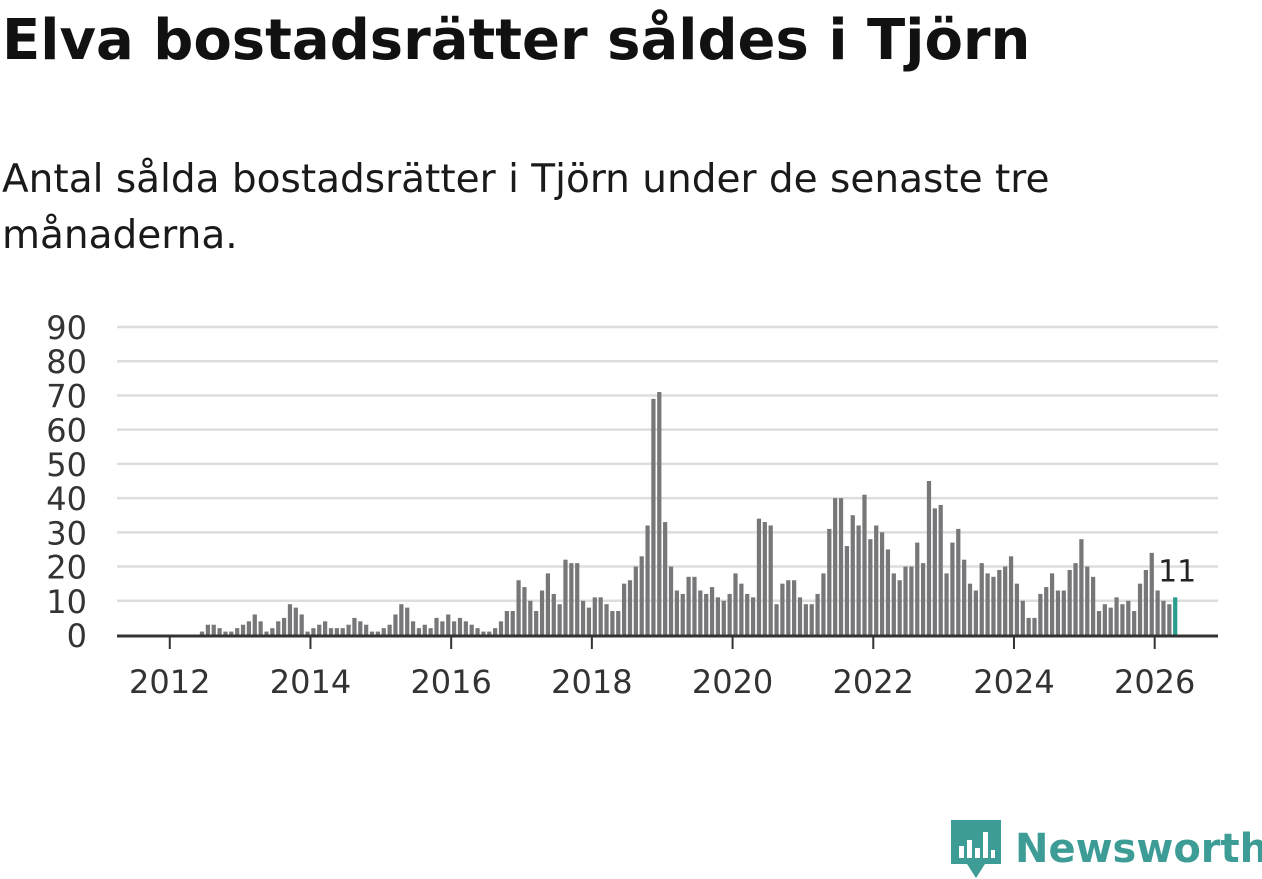  What do you see at coordinates (66, 499) in the screenshot?
I see `y-tick-label: 40` at bounding box center [66, 499].